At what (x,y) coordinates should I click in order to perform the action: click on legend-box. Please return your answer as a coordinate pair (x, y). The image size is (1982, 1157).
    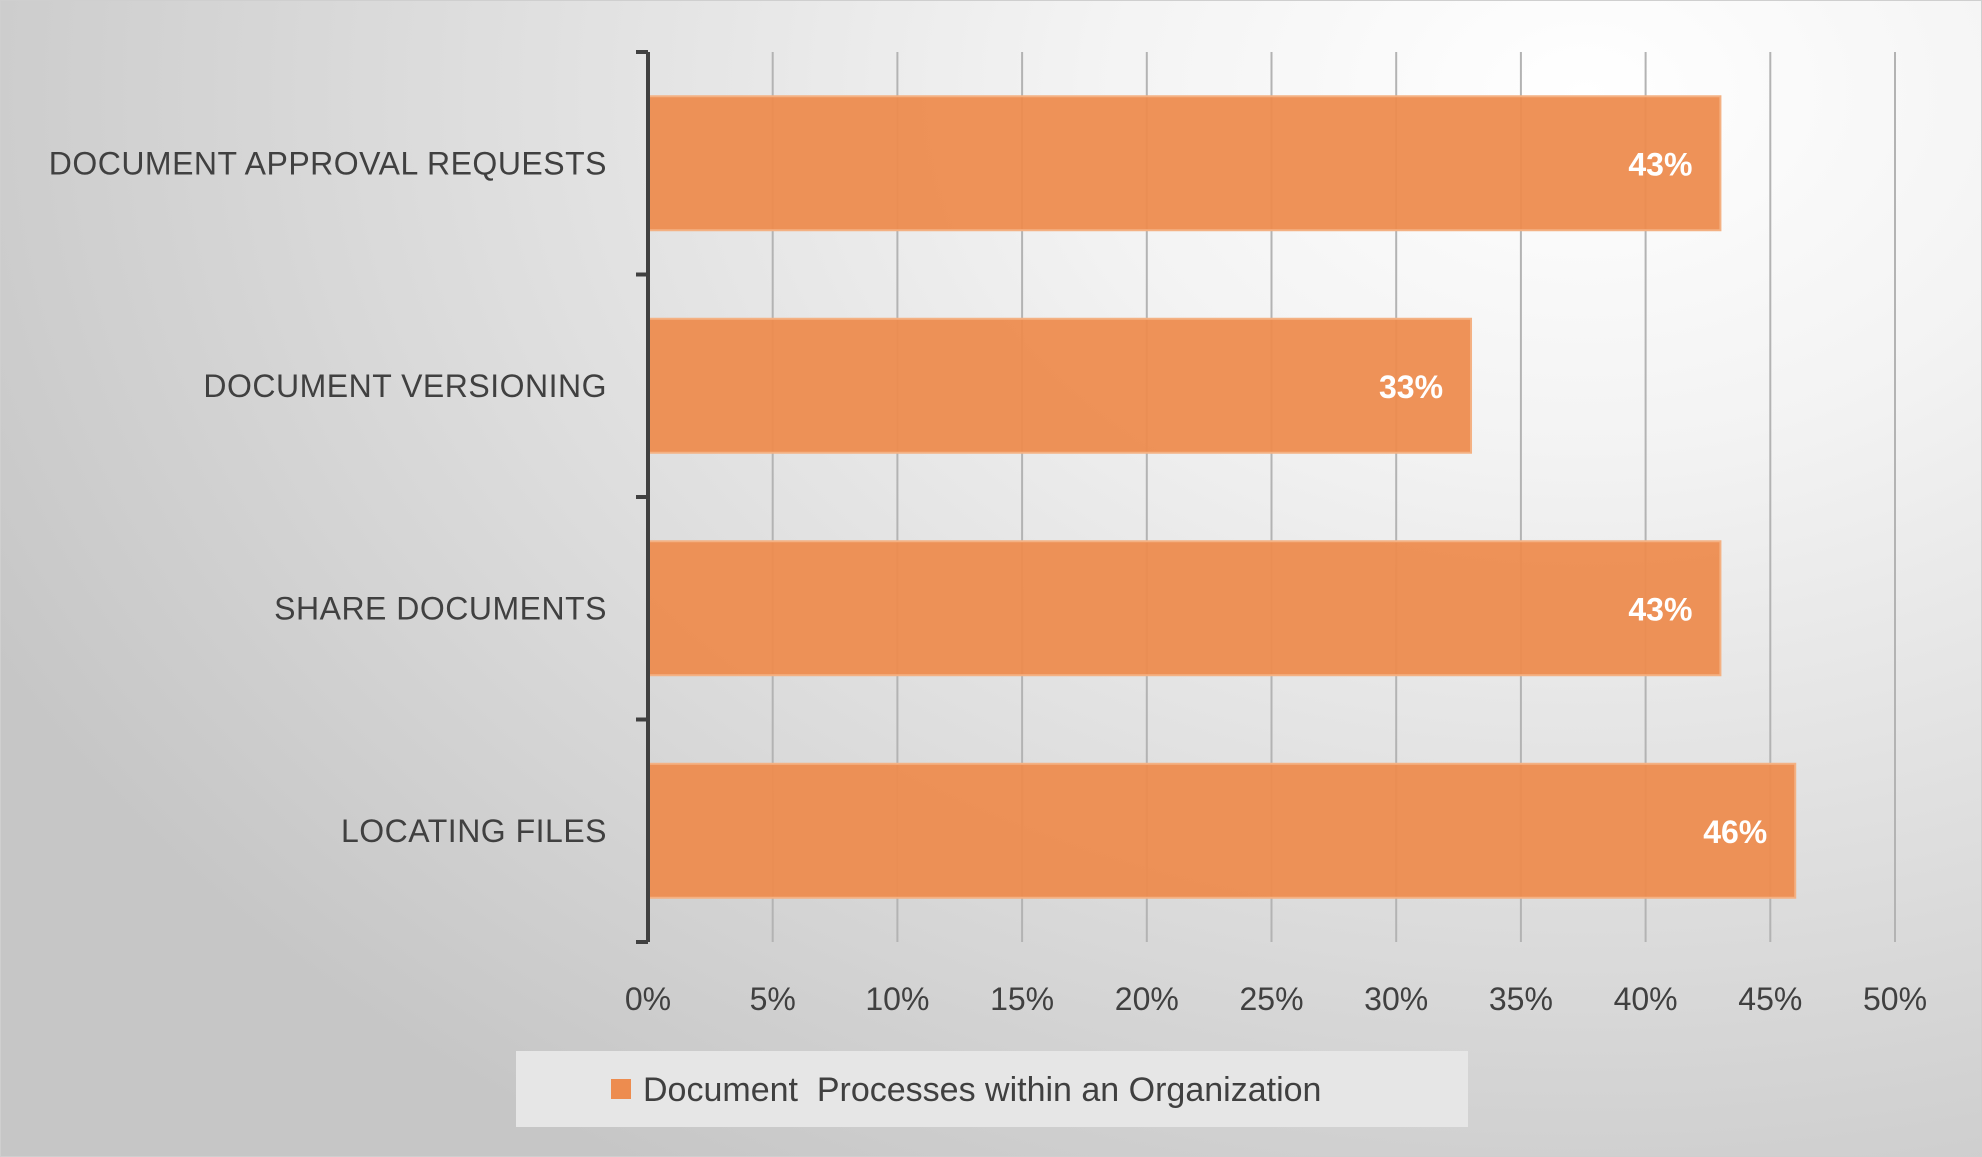
    Looking at the image, I should click on (992, 1089).